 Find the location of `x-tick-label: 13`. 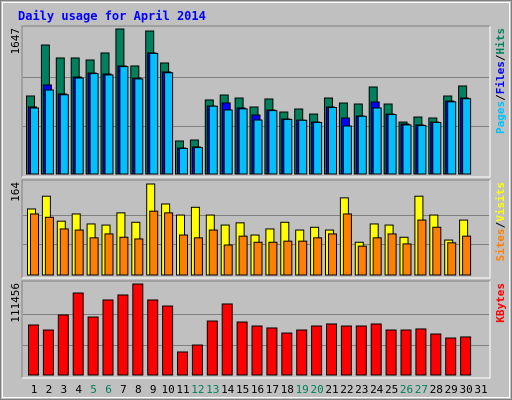

x-tick-label: 13 is located at coordinates (212, 389).